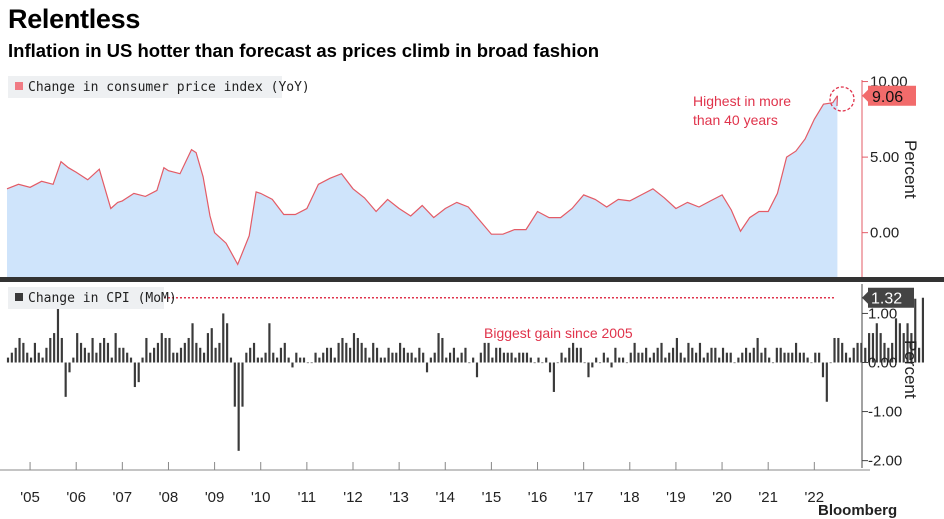  I want to click on yoy-tick-label: 0.00, so click(884, 233).